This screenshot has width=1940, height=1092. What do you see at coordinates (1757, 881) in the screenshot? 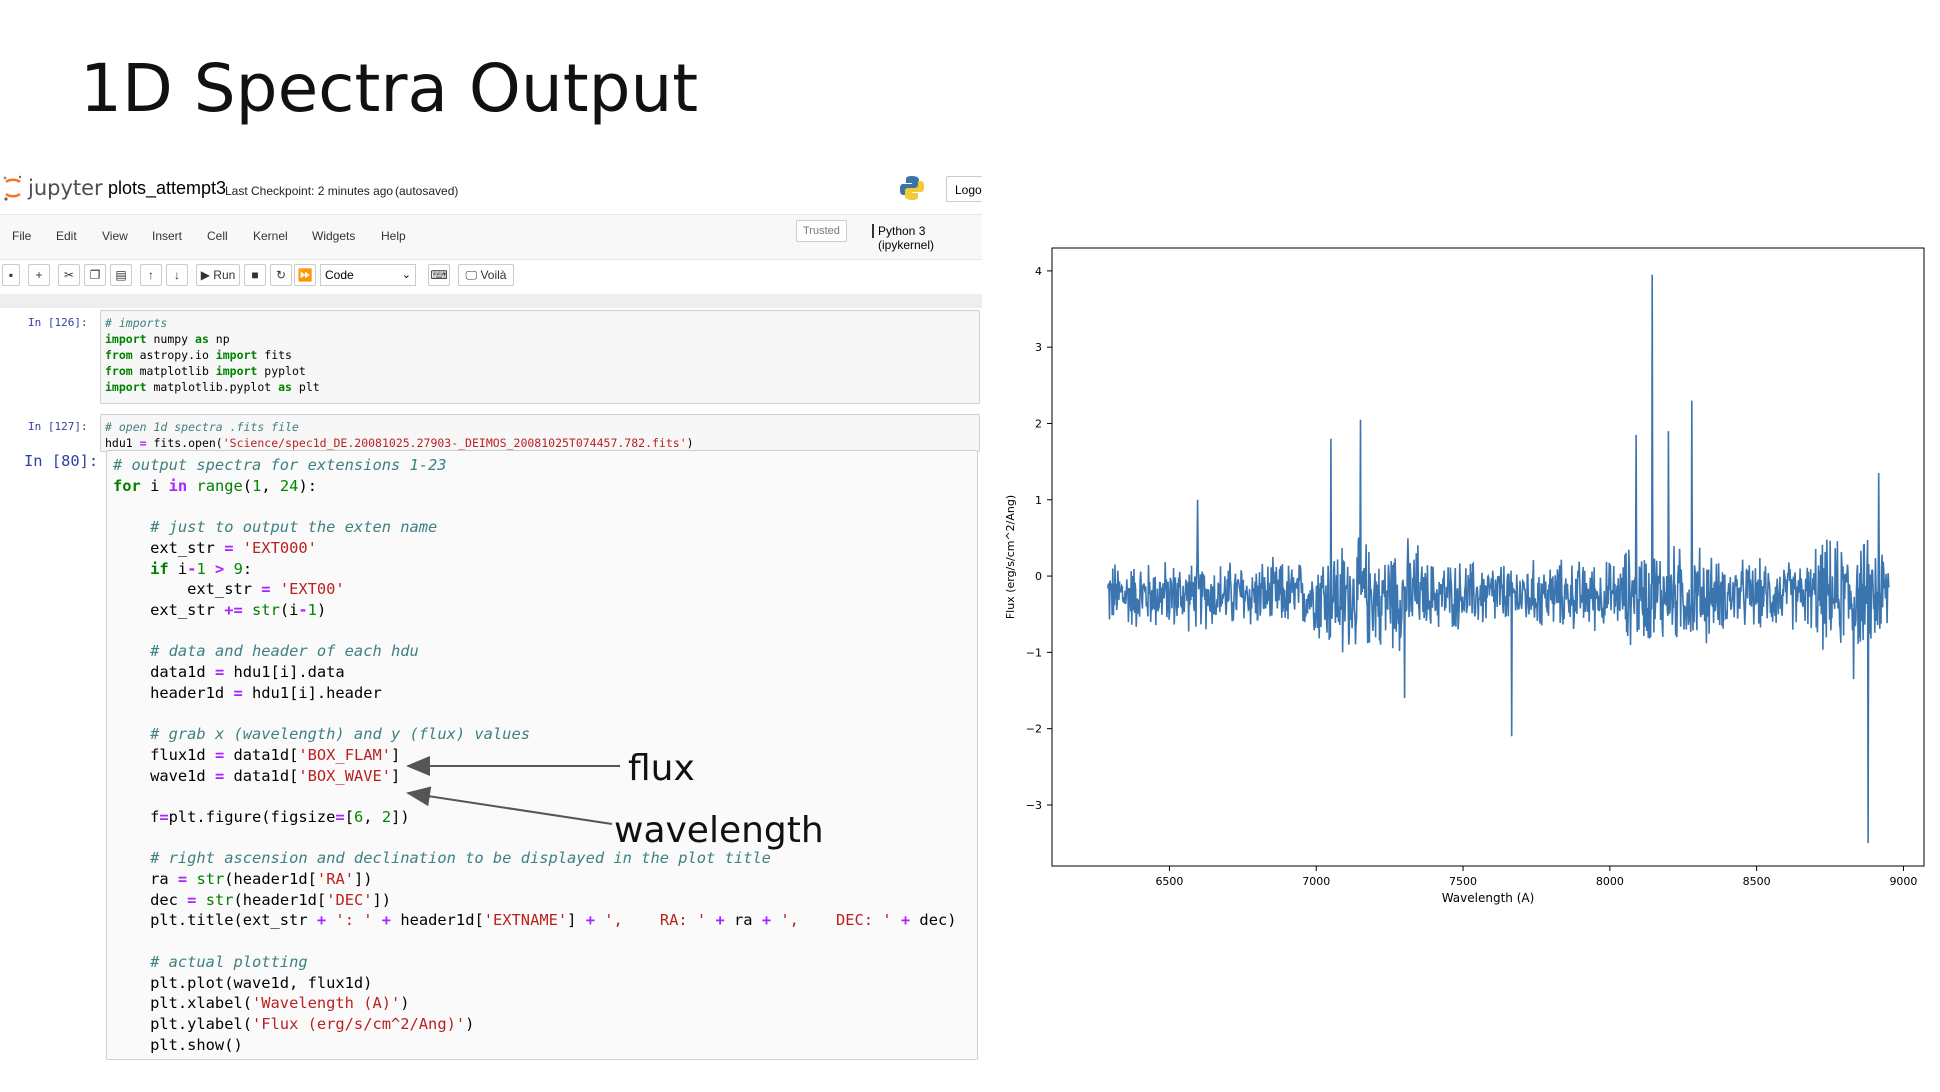
I see `x-tick-label: 8500` at bounding box center [1757, 881].